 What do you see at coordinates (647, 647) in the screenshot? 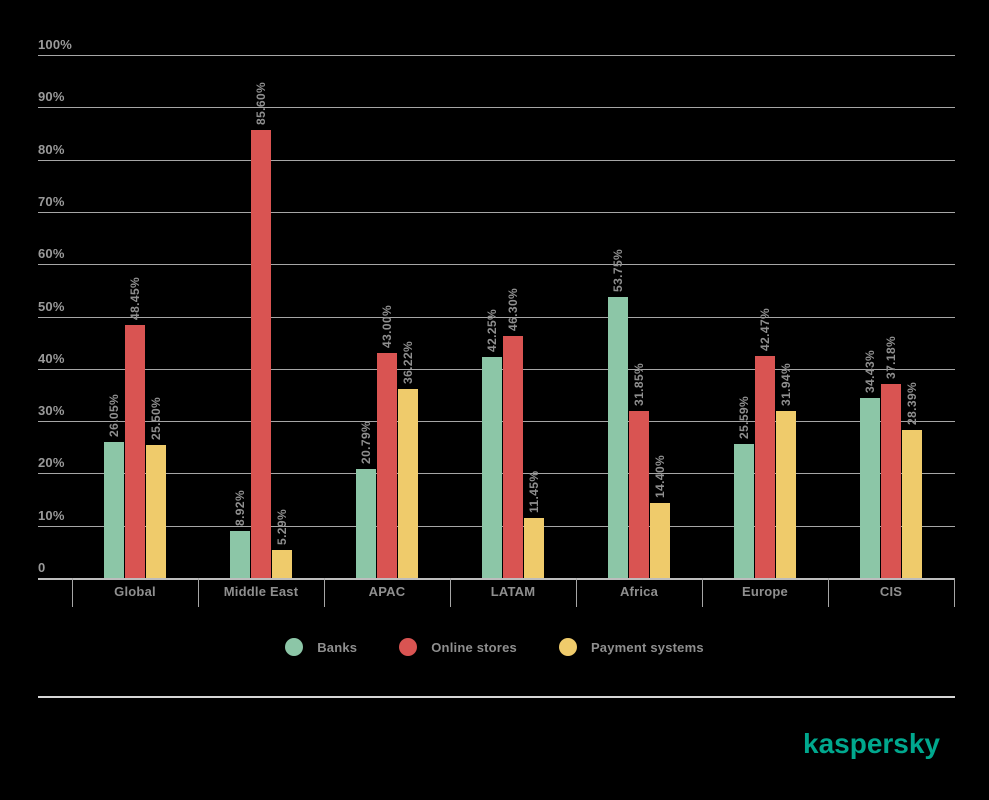
I see `legend-label: Payment systems` at bounding box center [647, 647].